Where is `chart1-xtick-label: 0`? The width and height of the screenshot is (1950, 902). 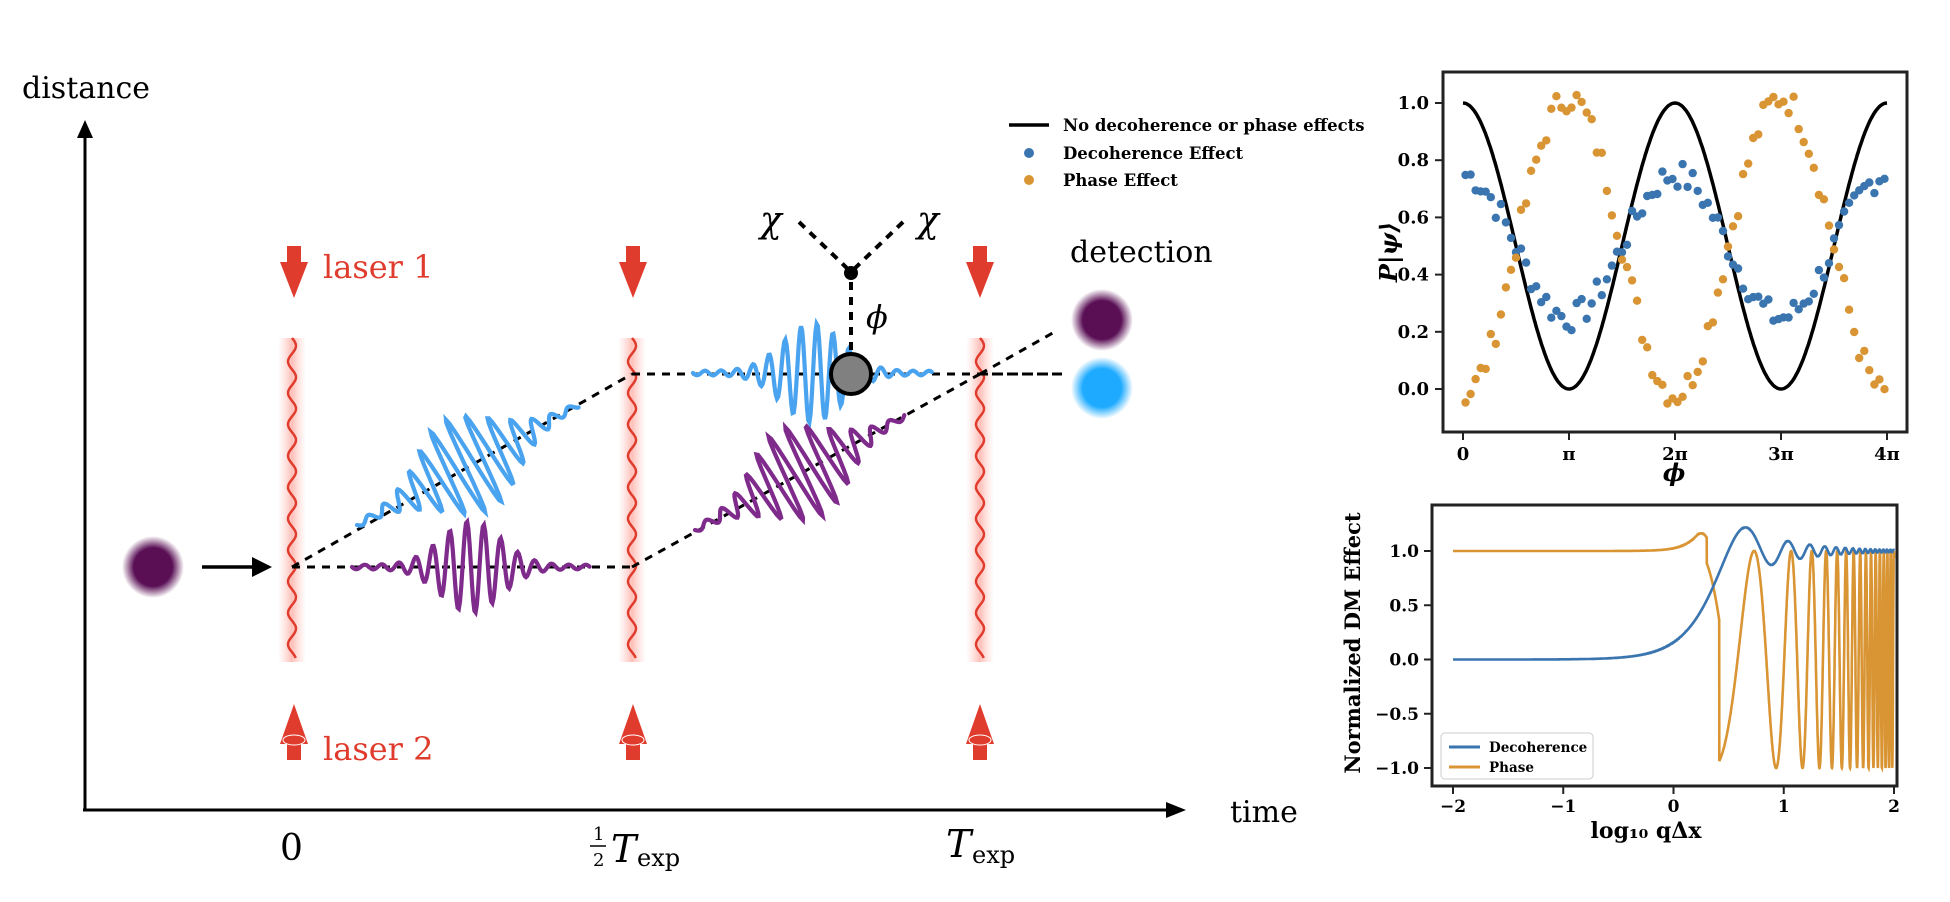 chart1-xtick-label: 0 is located at coordinates (1463, 454).